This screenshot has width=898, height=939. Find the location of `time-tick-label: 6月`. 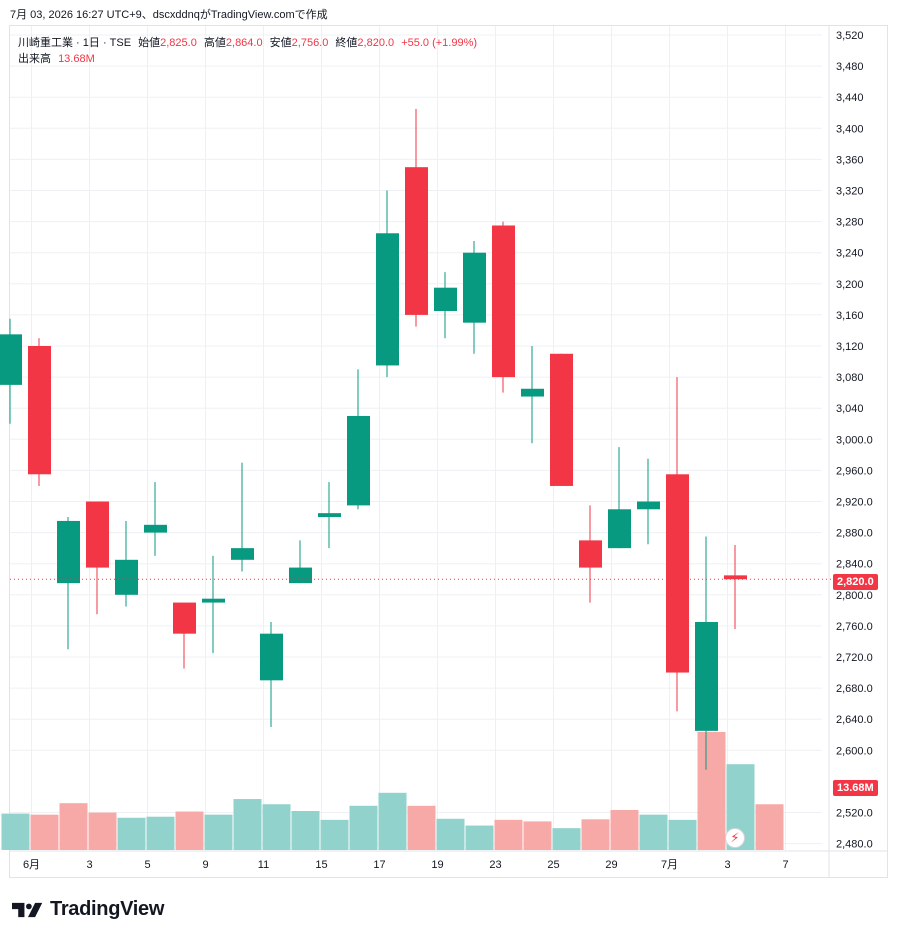

time-tick-label: 6月 is located at coordinates (31, 865).